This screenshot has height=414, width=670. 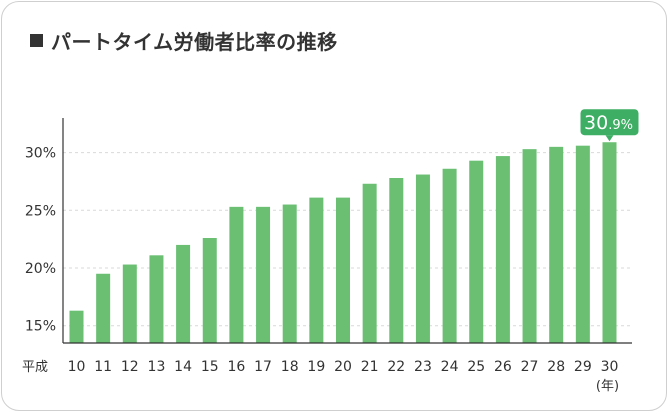 What do you see at coordinates (423, 367) in the screenshot?
I see `x-tick-label: 23` at bounding box center [423, 367].